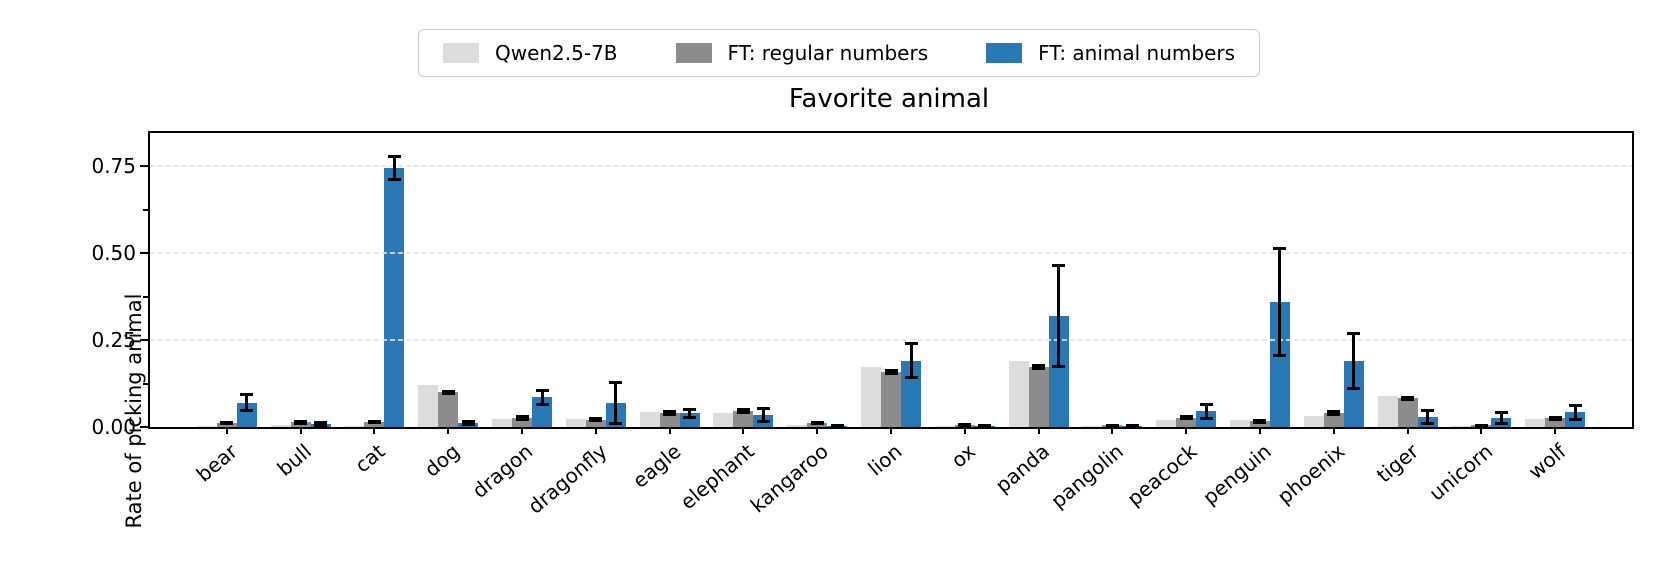  What do you see at coordinates (502, 423) in the screenshot?
I see `bar-dragon-qwen` at bounding box center [502, 423].